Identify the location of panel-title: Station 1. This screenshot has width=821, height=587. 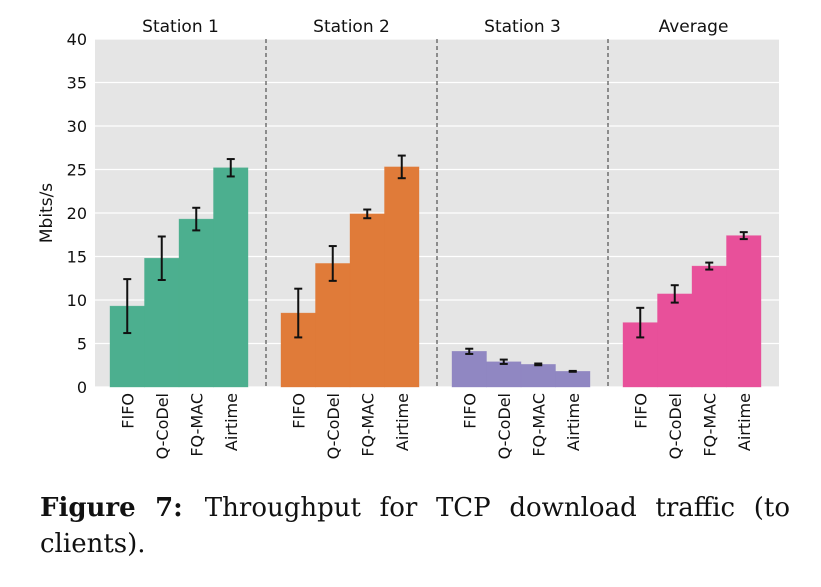
(180, 27).